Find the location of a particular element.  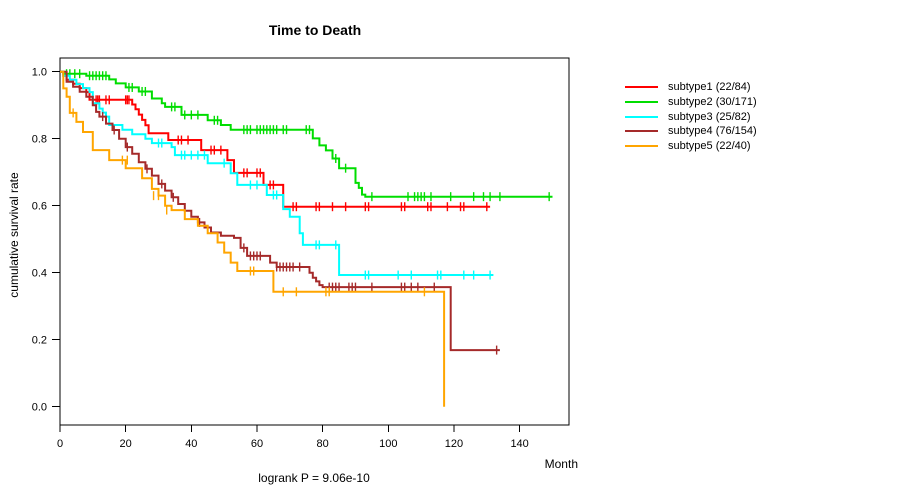

x-tick-label: 60 is located at coordinates (257, 444).